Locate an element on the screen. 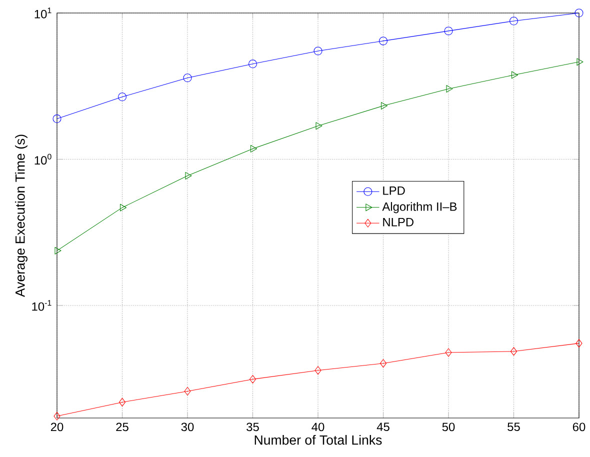 The width and height of the screenshot is (590, 457). x-tick-label: 20 is located at coordinates (57, 427).